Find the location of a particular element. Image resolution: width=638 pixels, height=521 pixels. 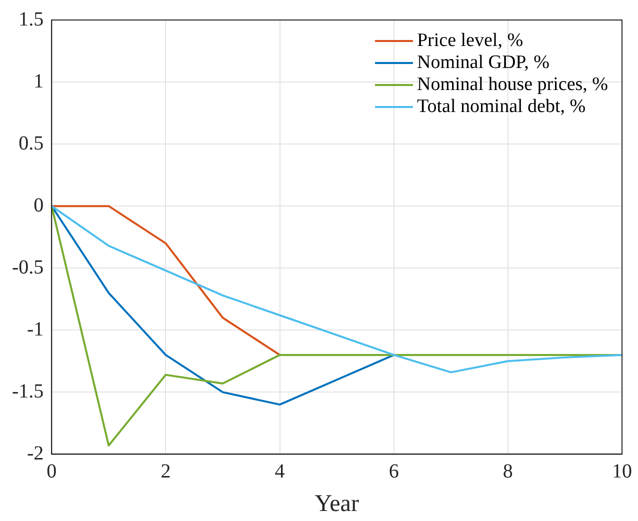

y-tick-label: -2 is located at coordinates (35, 453).